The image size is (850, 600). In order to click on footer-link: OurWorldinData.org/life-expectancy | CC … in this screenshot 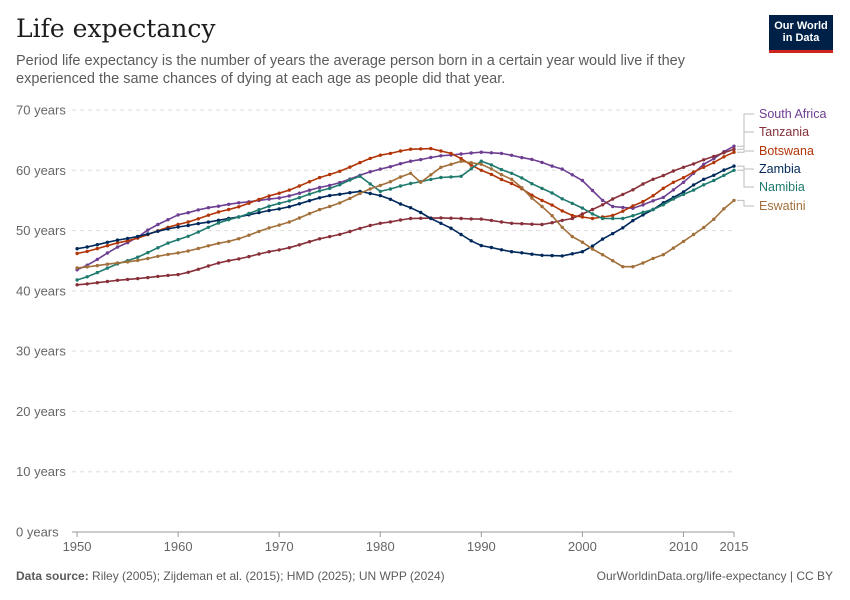, I will do `click(714, 576)`.